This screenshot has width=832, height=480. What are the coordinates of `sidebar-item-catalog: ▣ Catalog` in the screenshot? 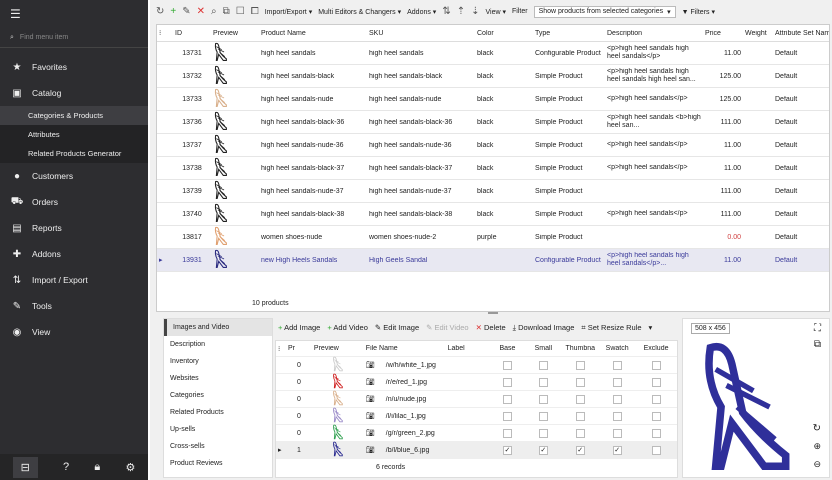 It's located at (74, 93).